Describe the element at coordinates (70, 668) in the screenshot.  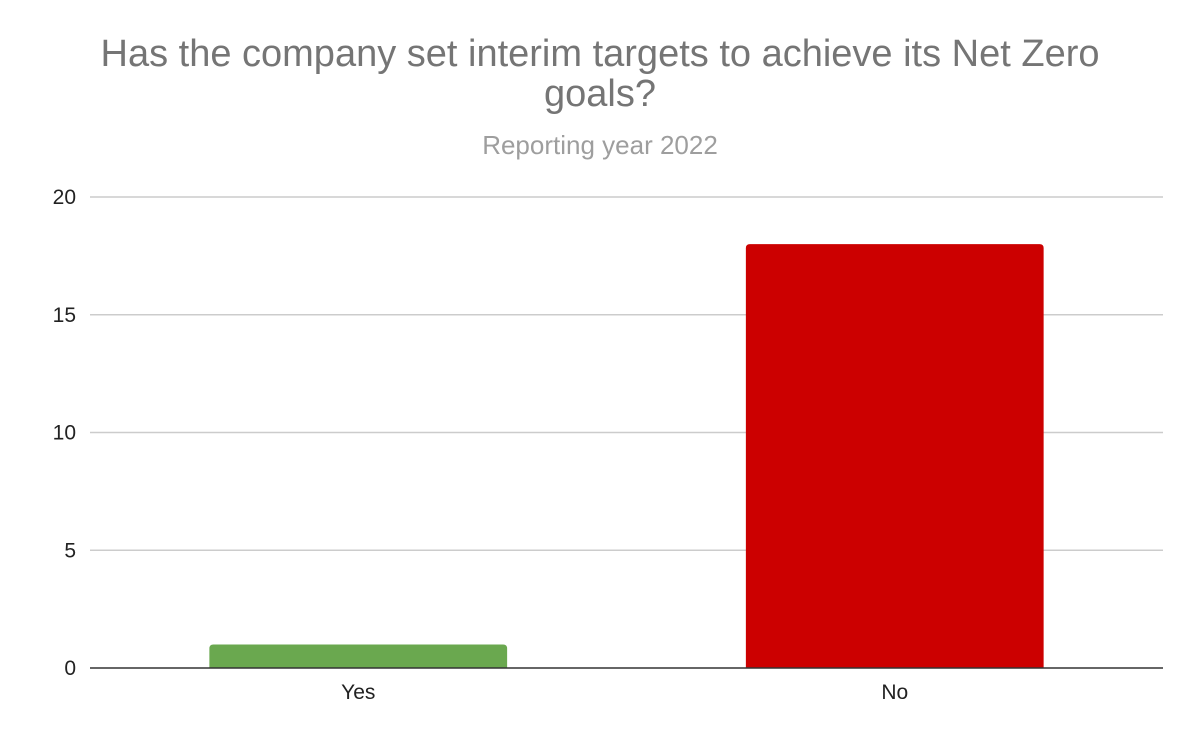
I see `y-tick-label: 0` at that location.